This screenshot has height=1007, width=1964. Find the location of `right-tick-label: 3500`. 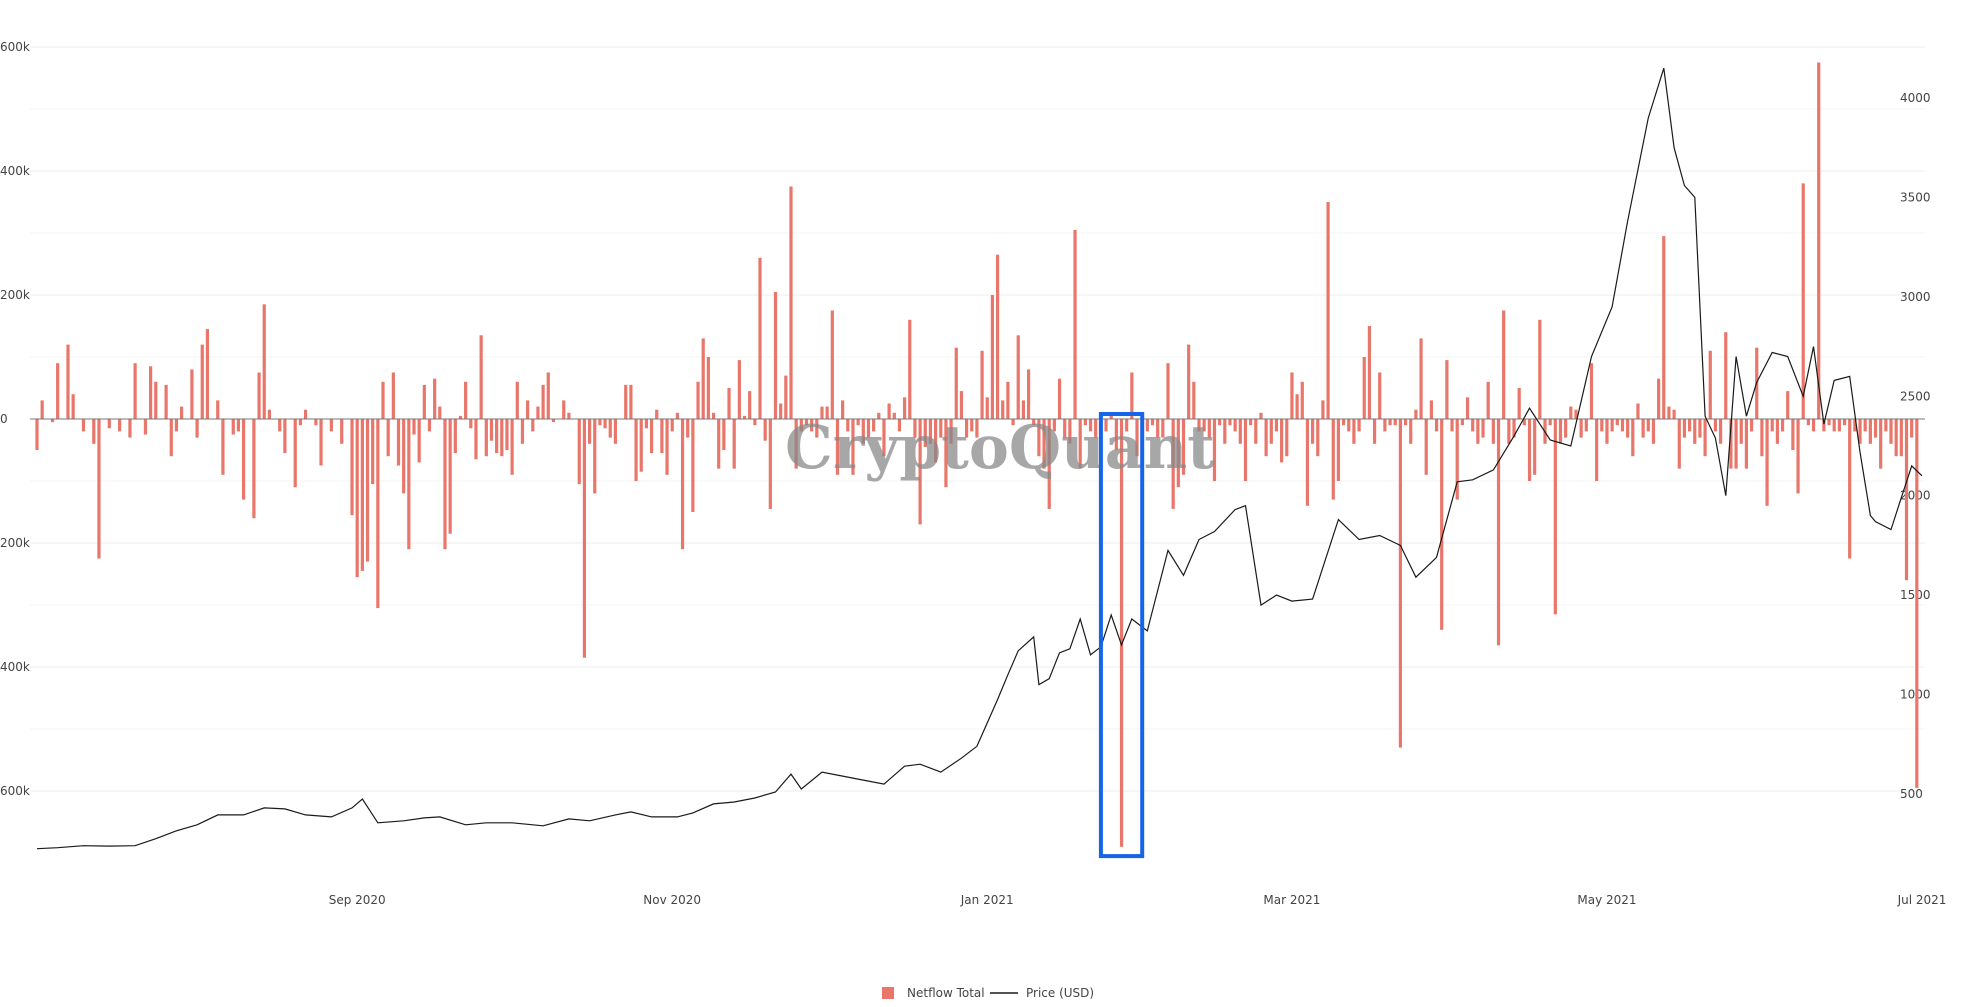

right-tick-label: 3500 is located at coordinates (1915, 197).